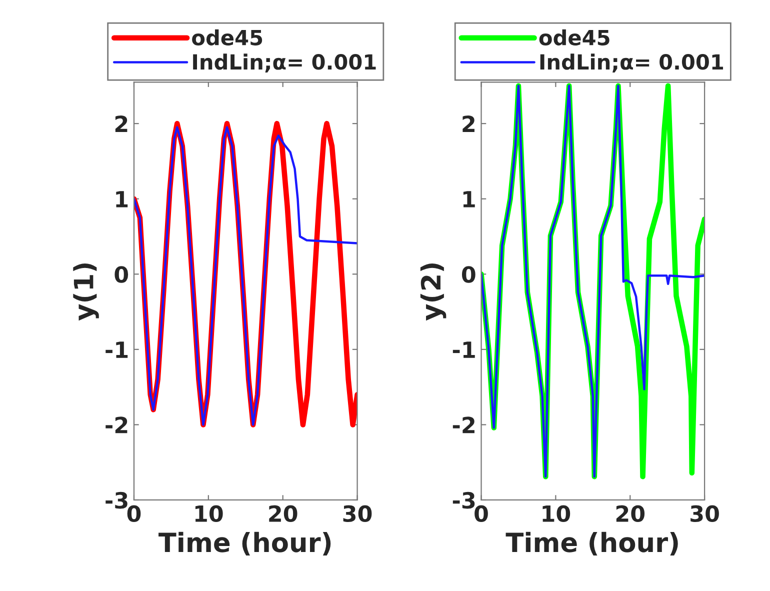 Image resolution: width=770 pixels, height=591 pixels. What do you see at coordinates (86, 292) in the screenshot?
I see `y-axis-title: y(1)` at bounding box center [86, 292].